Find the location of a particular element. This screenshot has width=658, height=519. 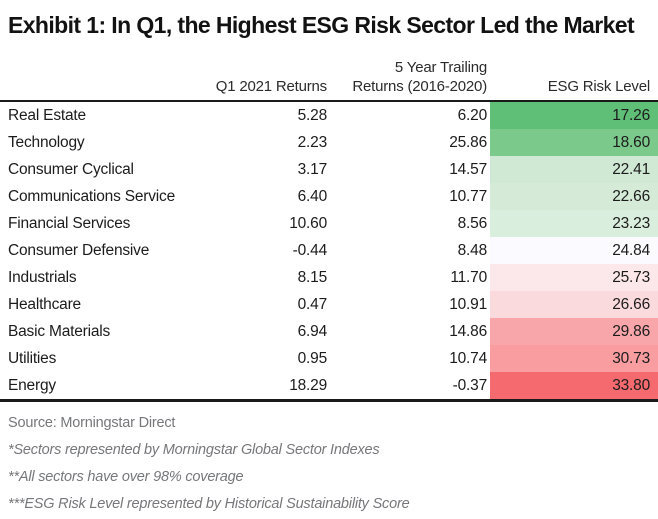

q1-return-value: 18.29 is located at coordinates (308, 385).